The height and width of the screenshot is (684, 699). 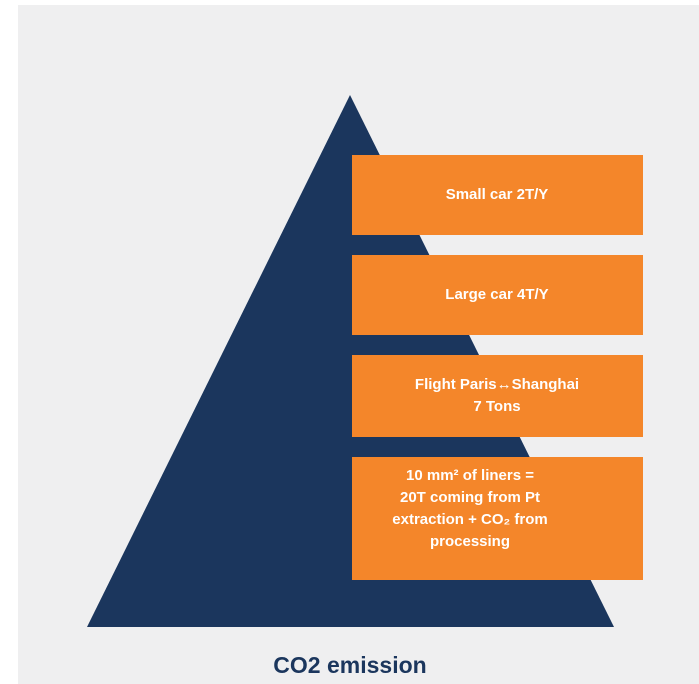 I want to click on box-text: processing, so click(x=470, y=541).